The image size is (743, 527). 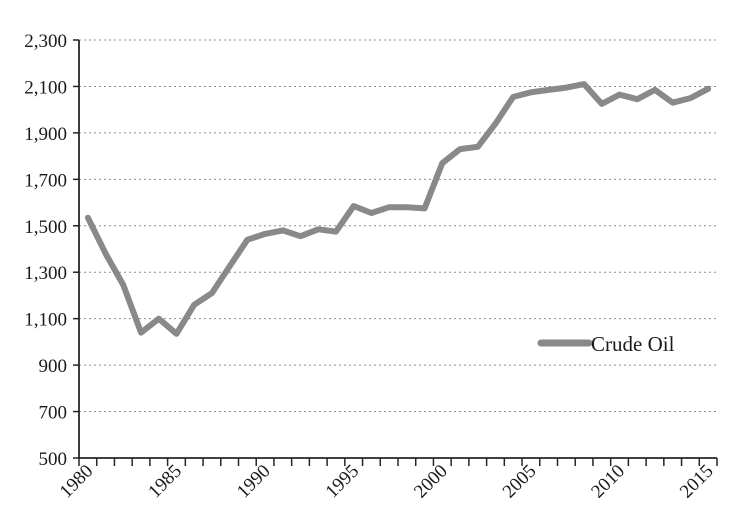 What do you see at coordinates (254, 482) in the screenshot?
I see `x-tick-label: 1990` at bounding box center [254, 482].